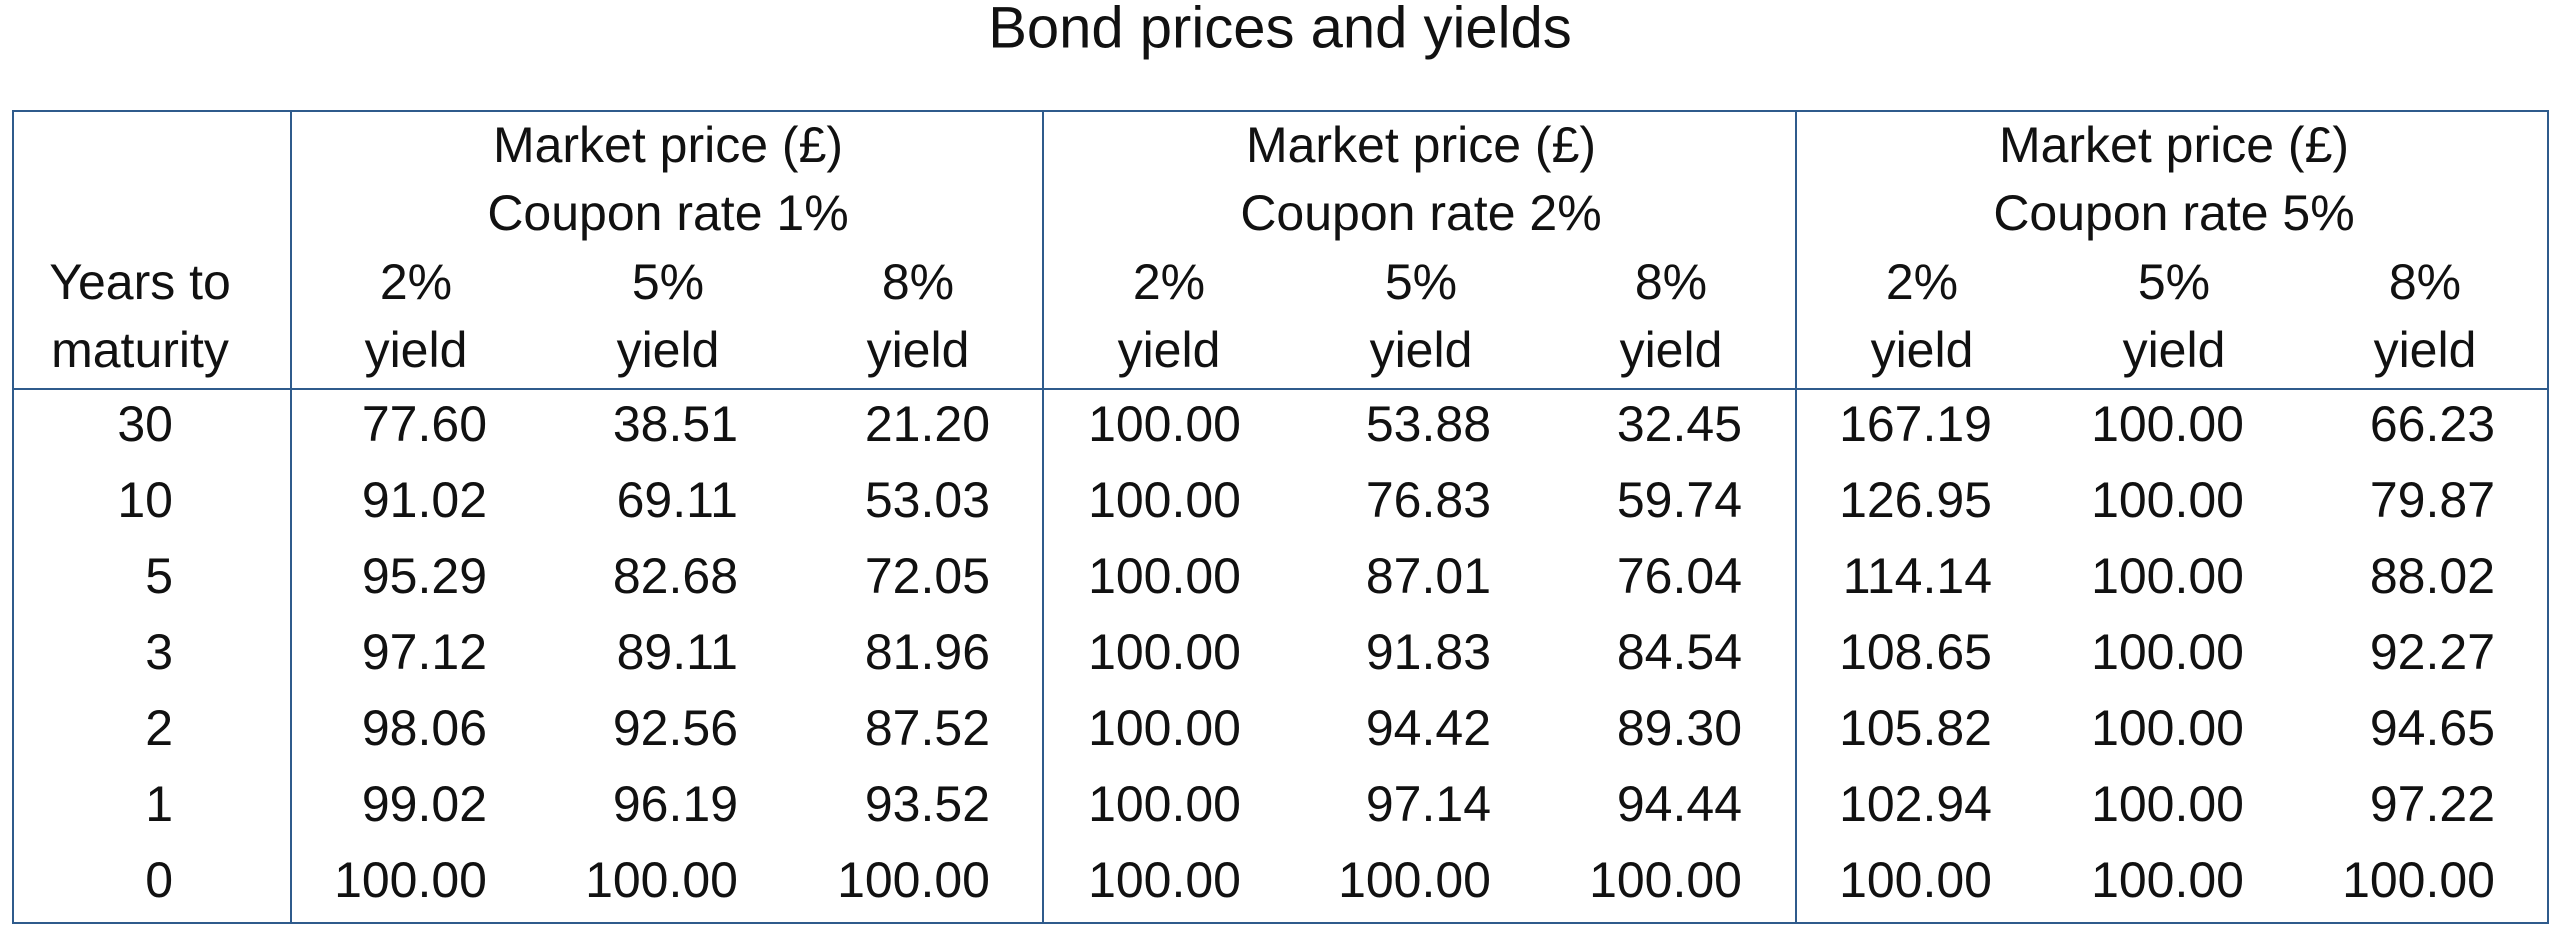 This screenshot has height=935, width=2560. Describe the element at coordinates (675, 804) in the screenshot. I see `cell: 96.19` at that location.